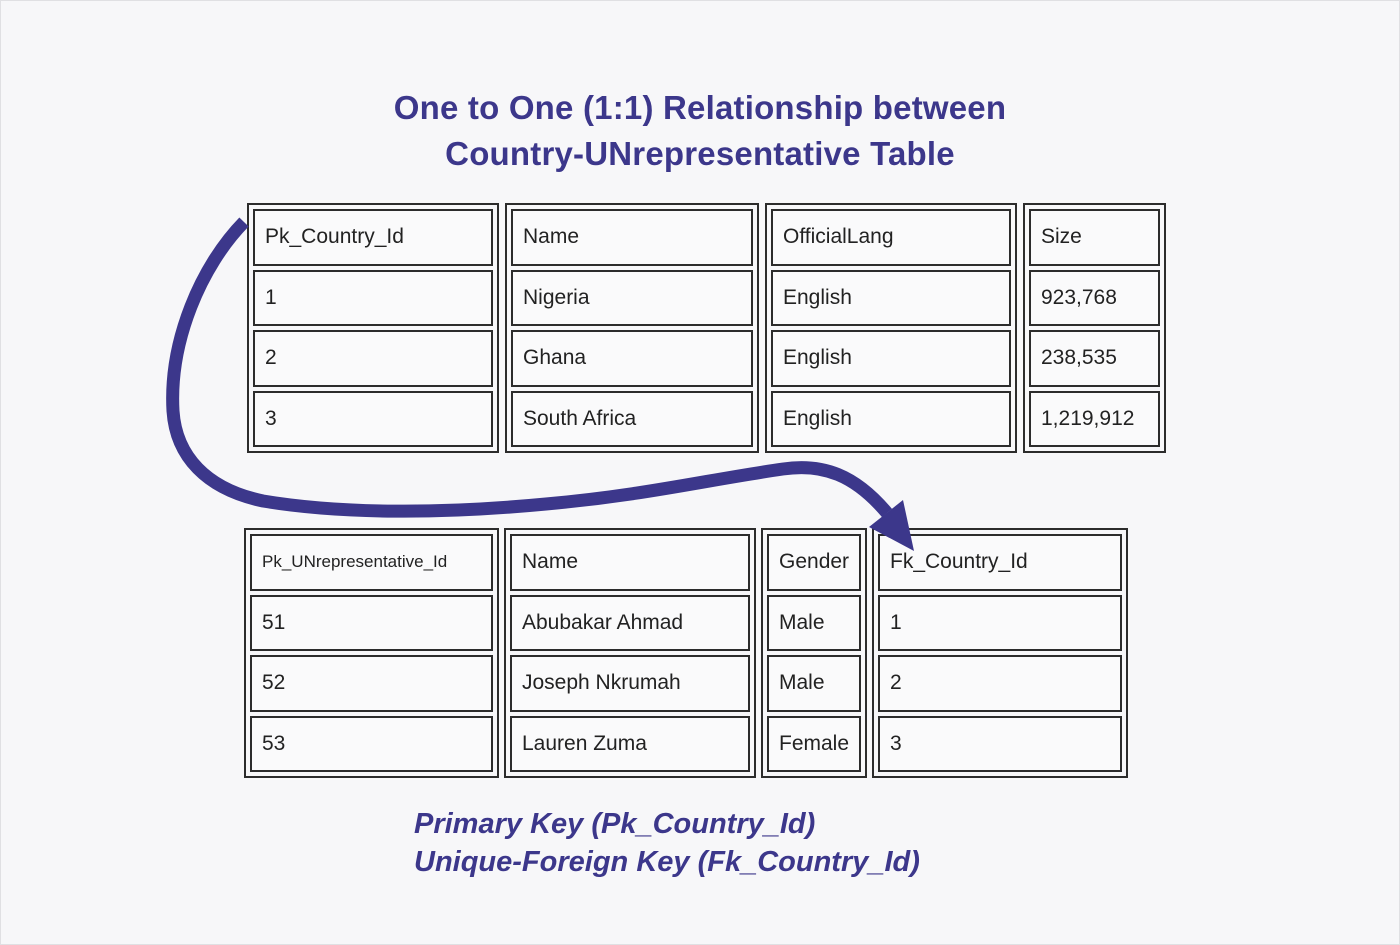  Describe the element at coordinates (891, 328) in the screenshot. I see `country-column-officiallang: OfficialLang English English English` at that location.